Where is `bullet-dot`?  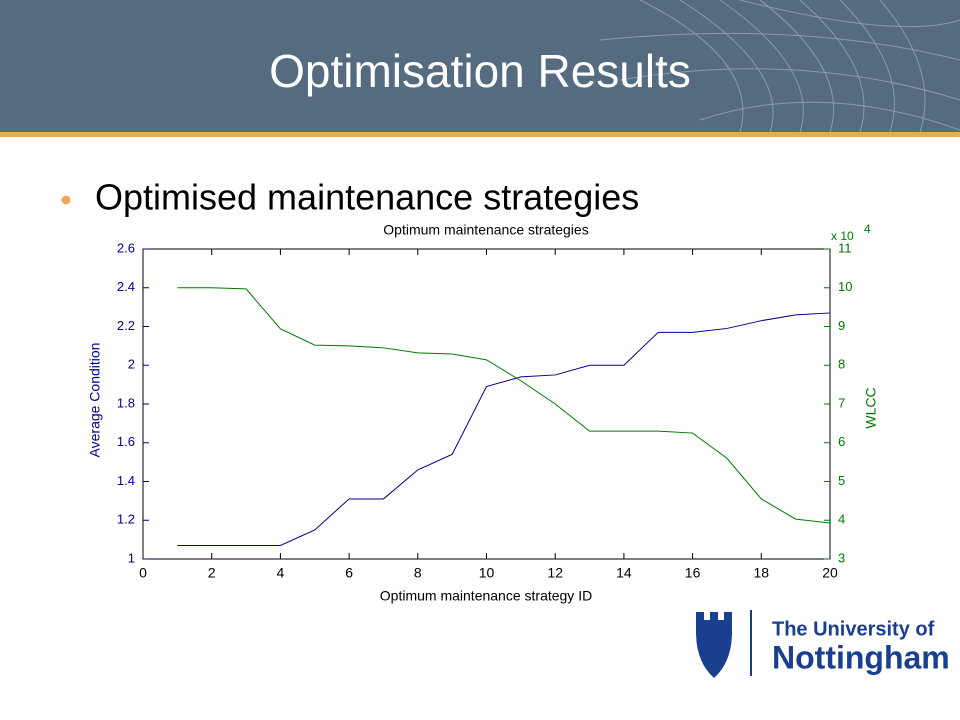 bullet-dot is located at coordinates (66, 200).